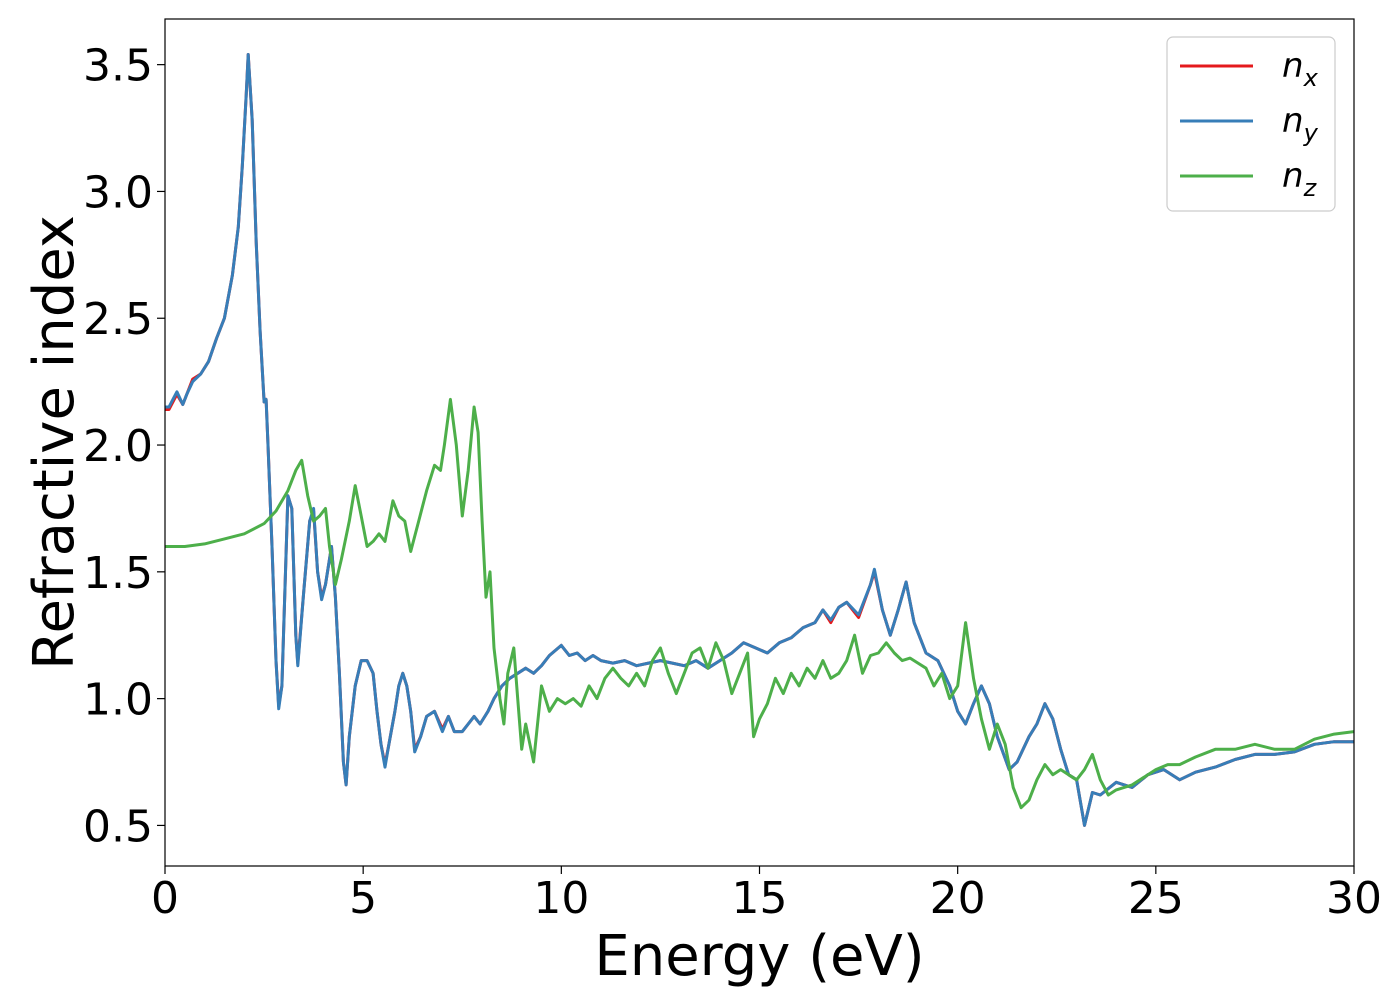 The width and height of the screenshot is (1400, 1000). I want to click on legend-label-subscript: x, so click(1311, 78).